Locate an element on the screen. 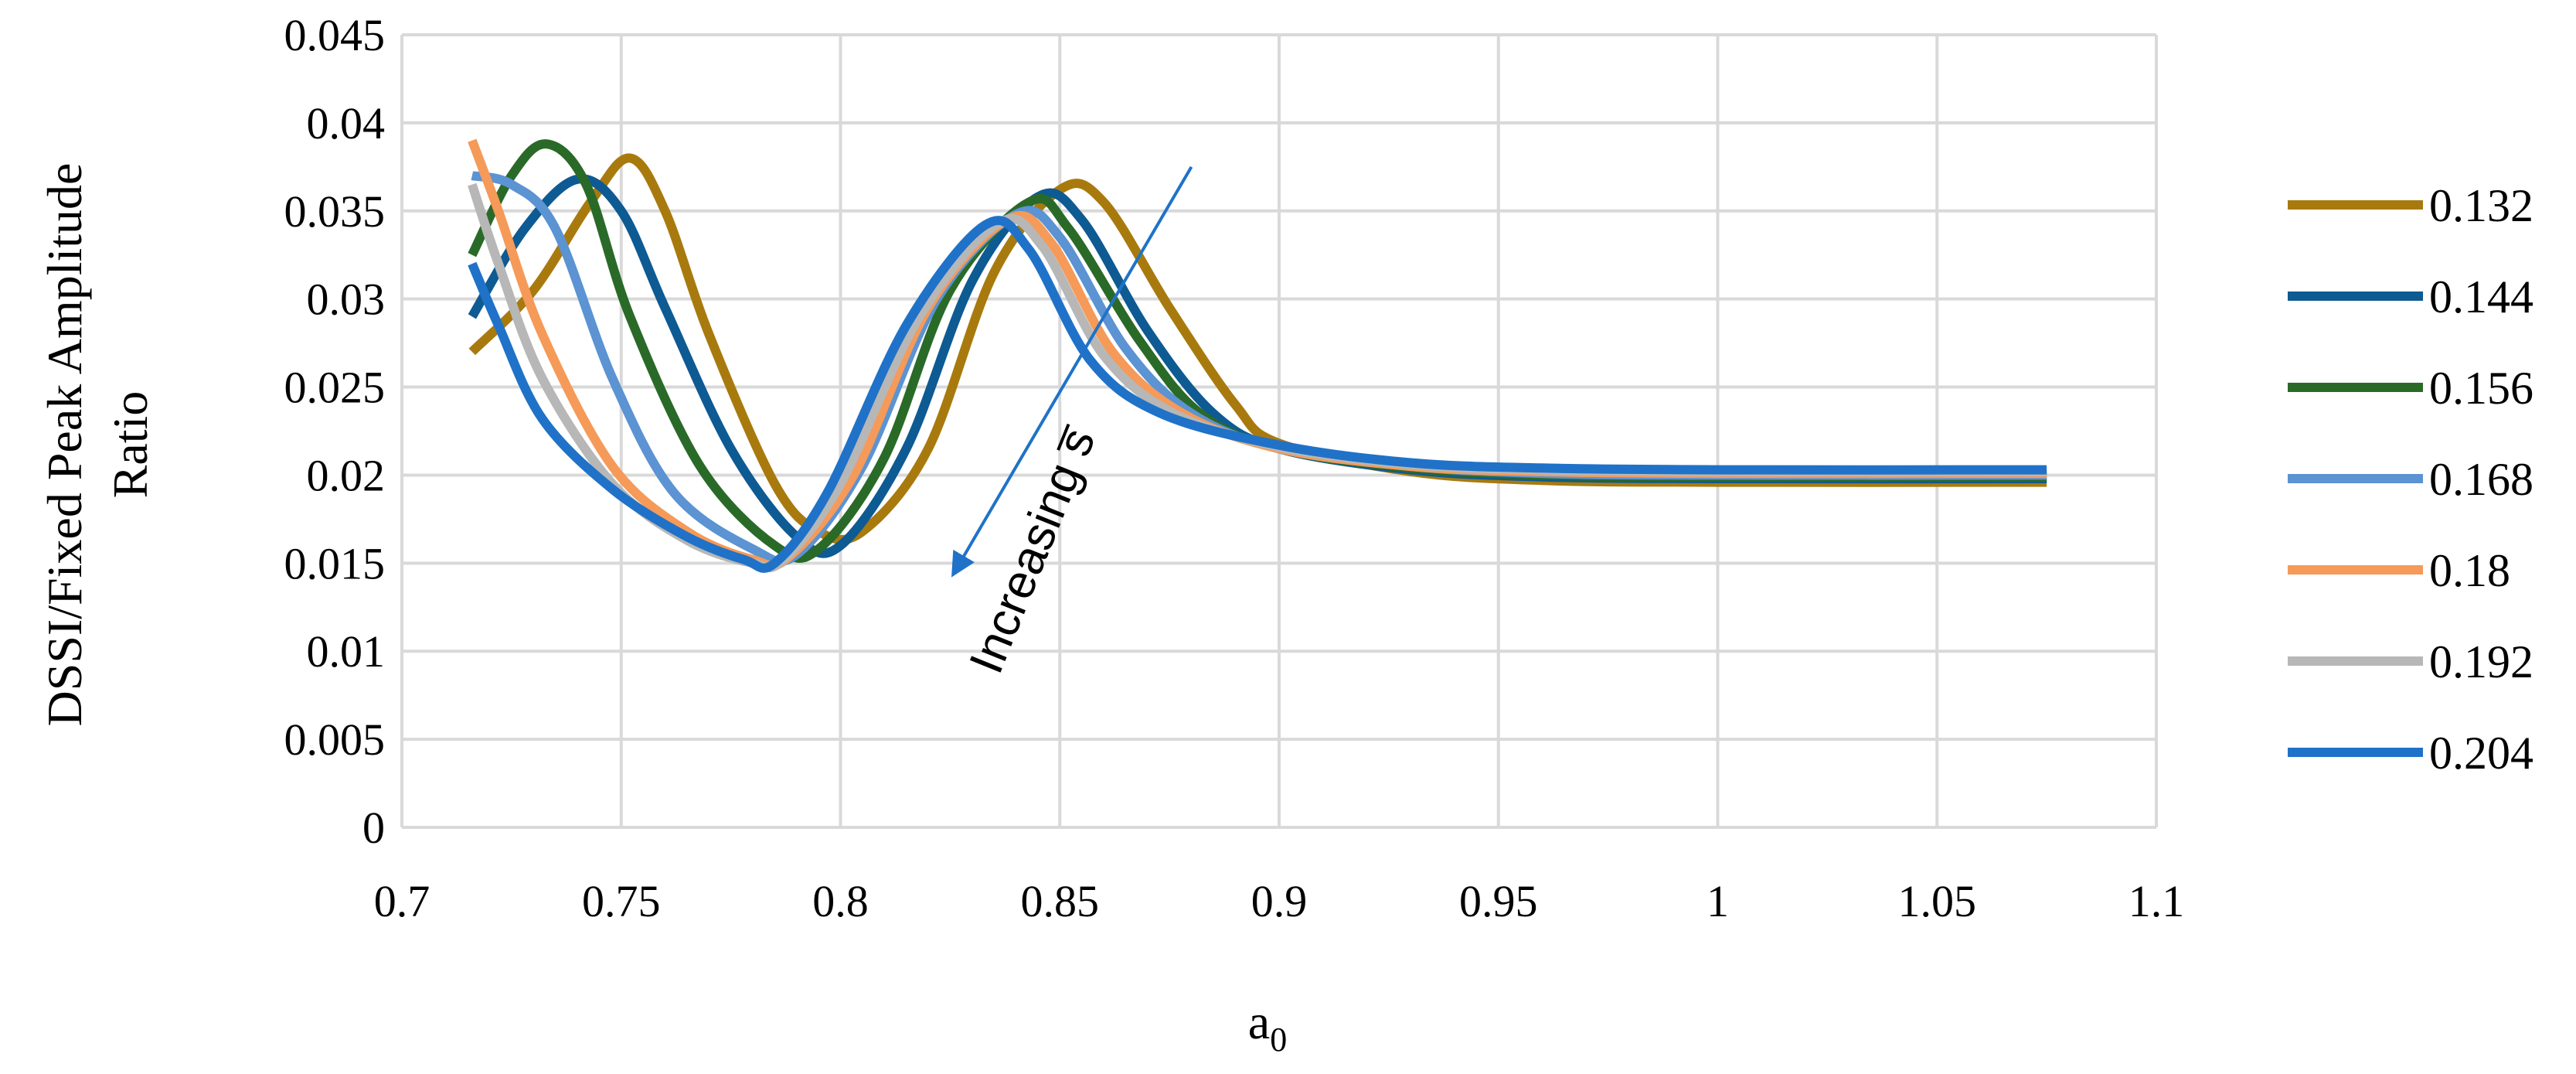  x-tick-label: 0.75 is located at coordinates (621, 901).